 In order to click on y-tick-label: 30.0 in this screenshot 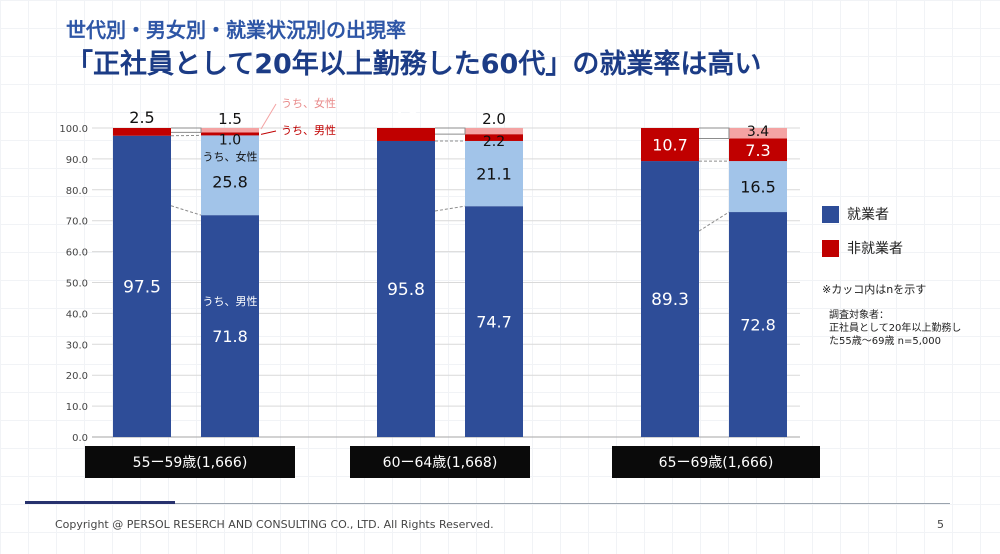, I will do `click(77, 345)`.